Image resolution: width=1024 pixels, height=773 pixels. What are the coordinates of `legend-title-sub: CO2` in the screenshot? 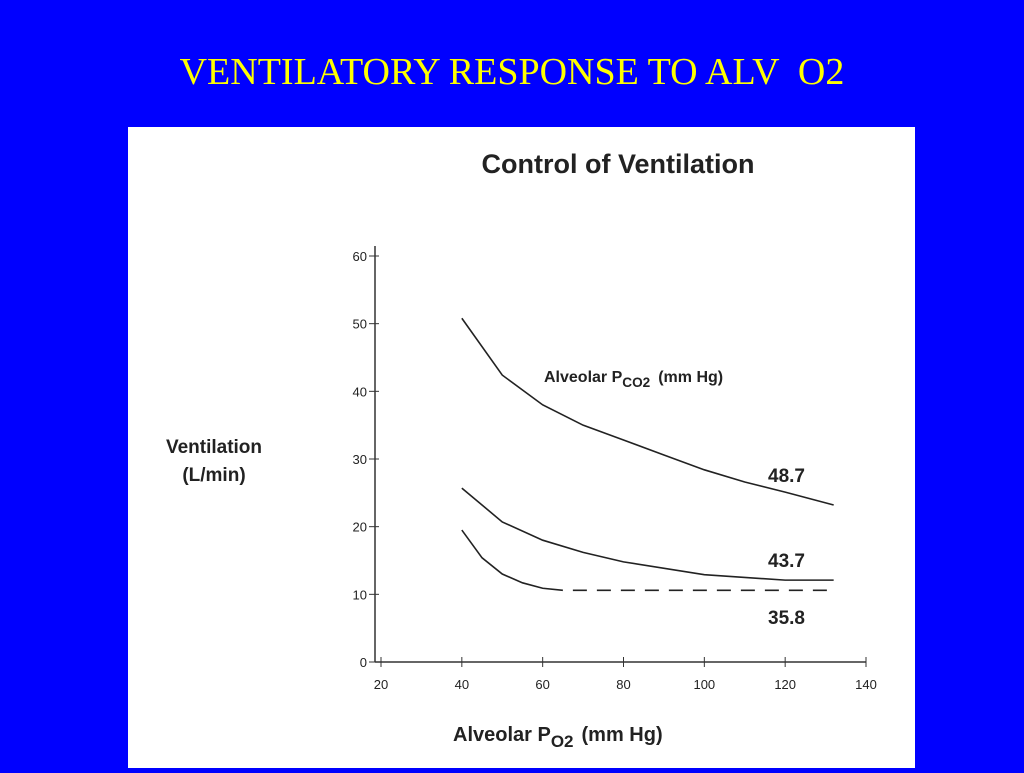 It's located at (636, 382).